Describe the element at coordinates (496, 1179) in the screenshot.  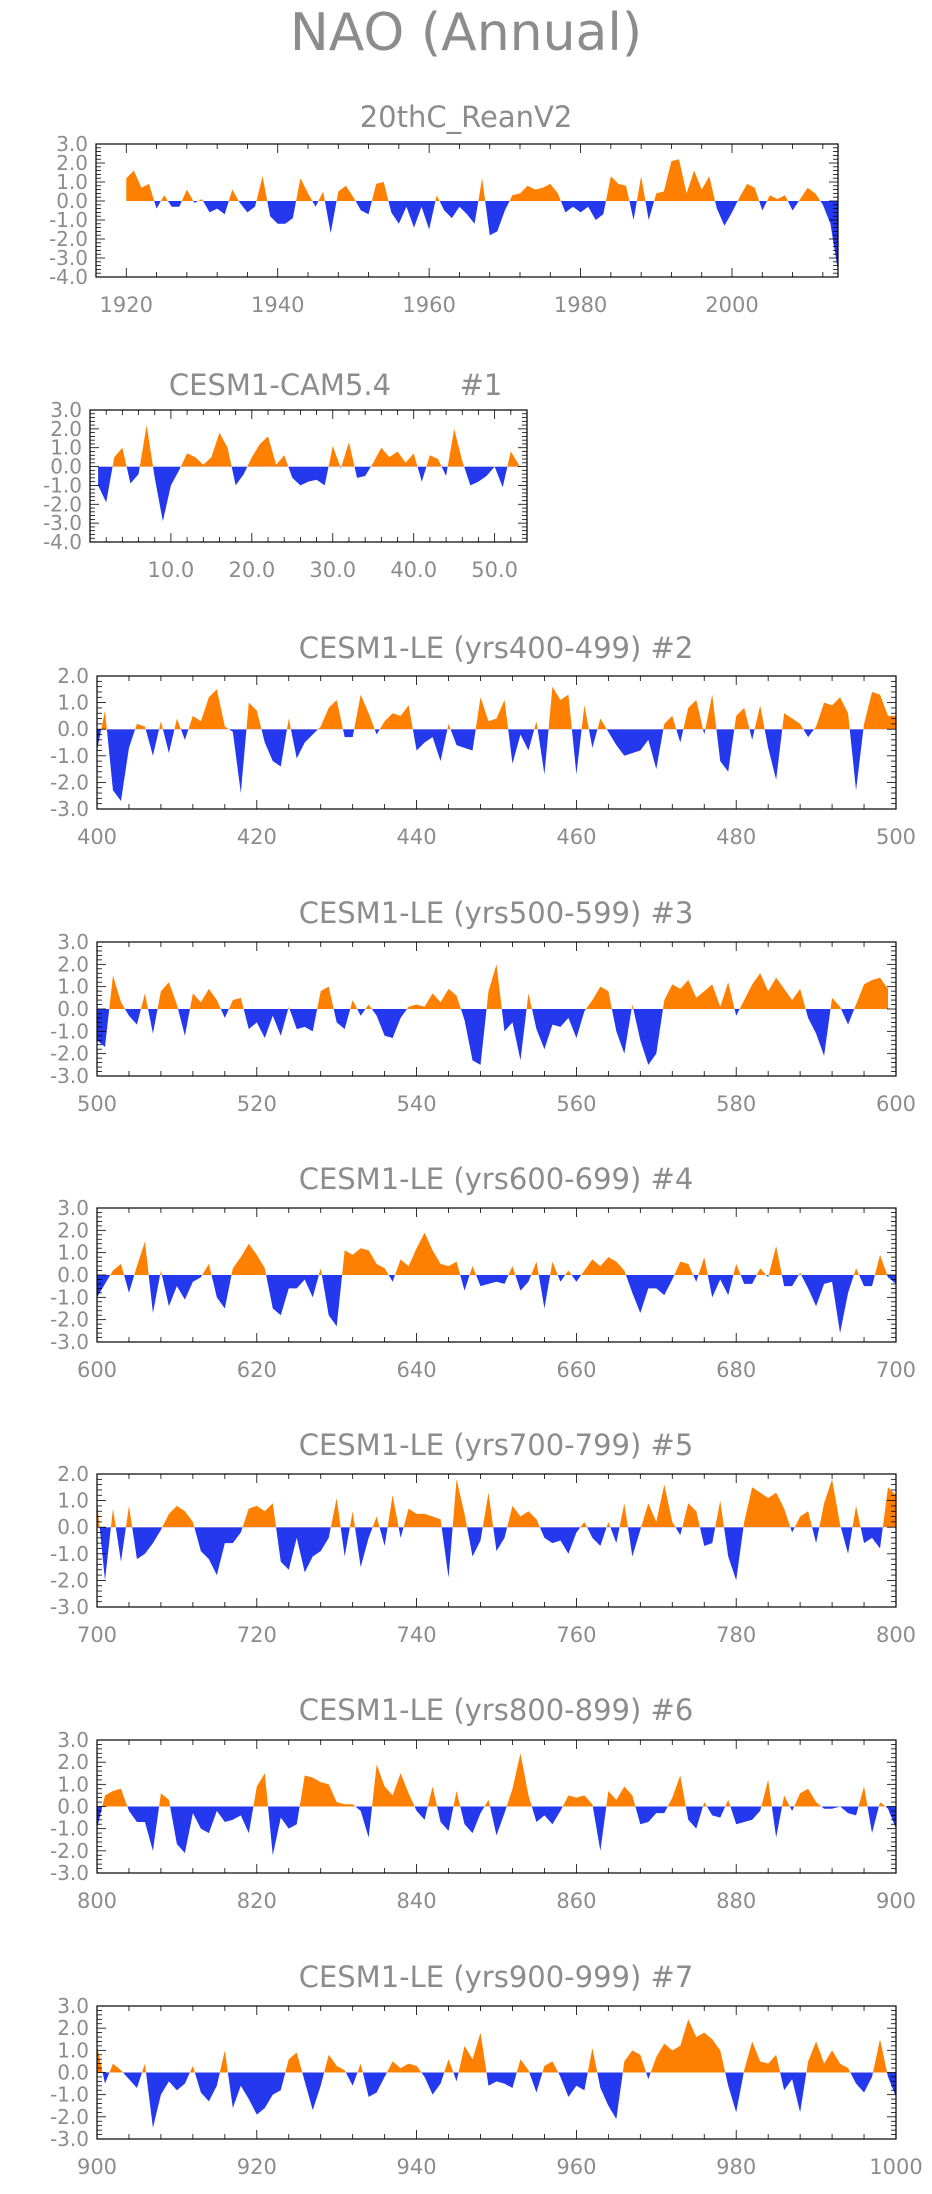
I see `chart-title-5: CESM1-LE (yrs600-699) #4` at that location.